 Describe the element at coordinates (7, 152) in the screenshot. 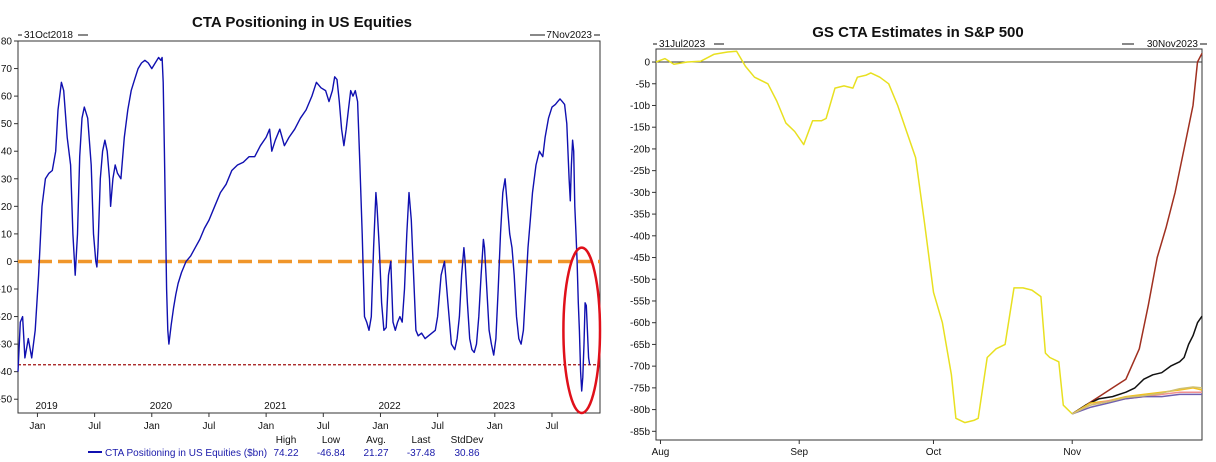

I see `y-tick-label: 40` at that location.